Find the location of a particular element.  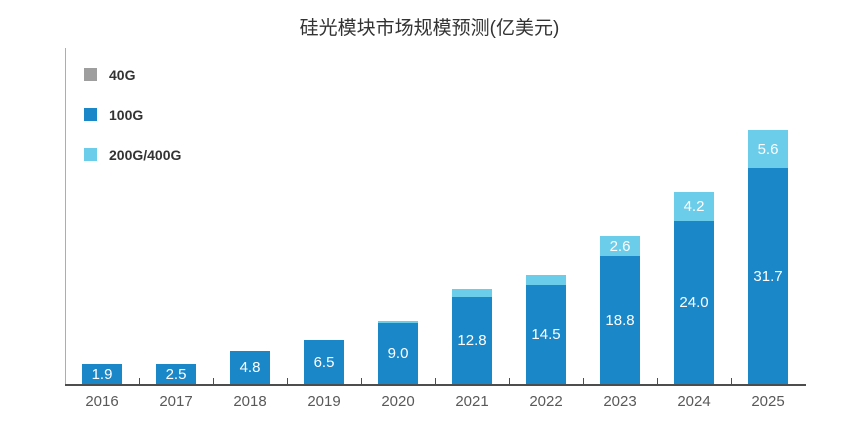

legend-item-40g: 40G is located at coordinates (132, 74).